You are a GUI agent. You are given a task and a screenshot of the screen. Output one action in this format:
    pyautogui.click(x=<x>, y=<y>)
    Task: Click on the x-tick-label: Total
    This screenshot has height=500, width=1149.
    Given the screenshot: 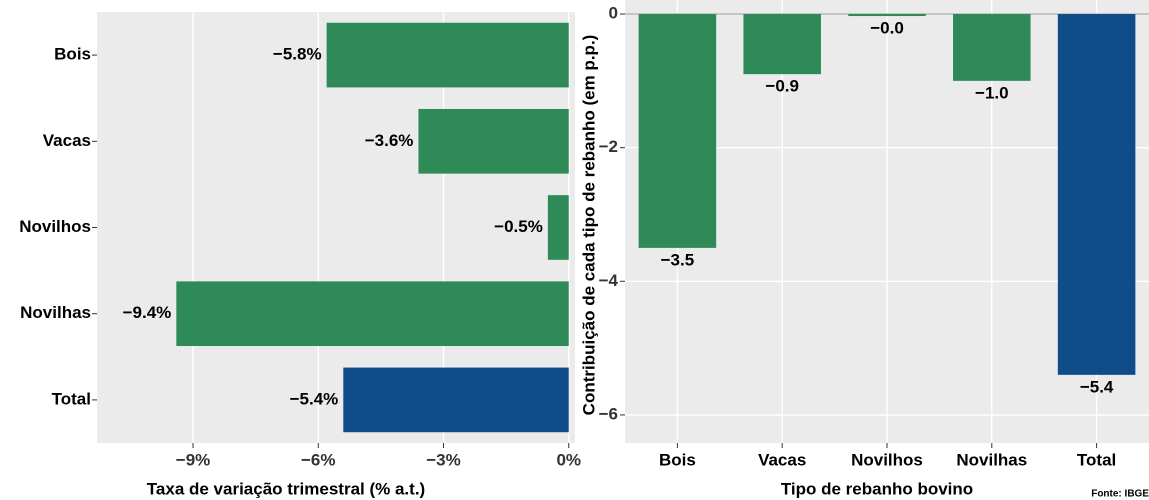 What is the action you would take?
    pyautogui.click(x=1096, y=459)
    